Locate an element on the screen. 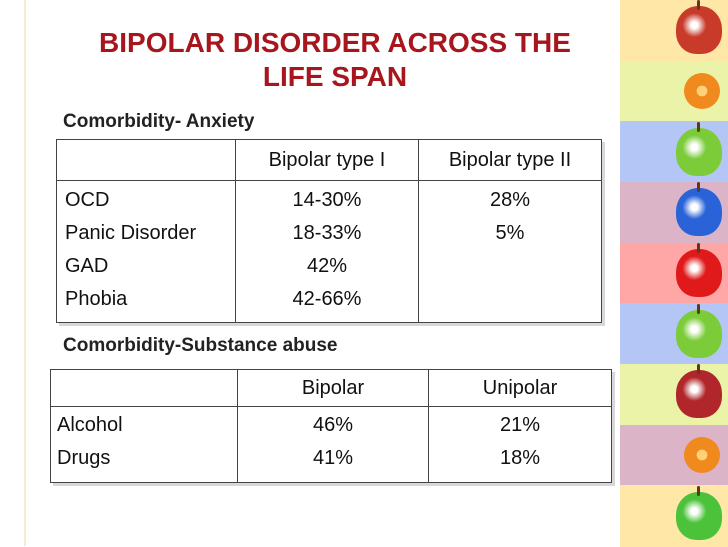 The width and height of the screenshot is (728, 547). slide-title-line-2: LIFE SPAN is located at coordinates (335, 76).